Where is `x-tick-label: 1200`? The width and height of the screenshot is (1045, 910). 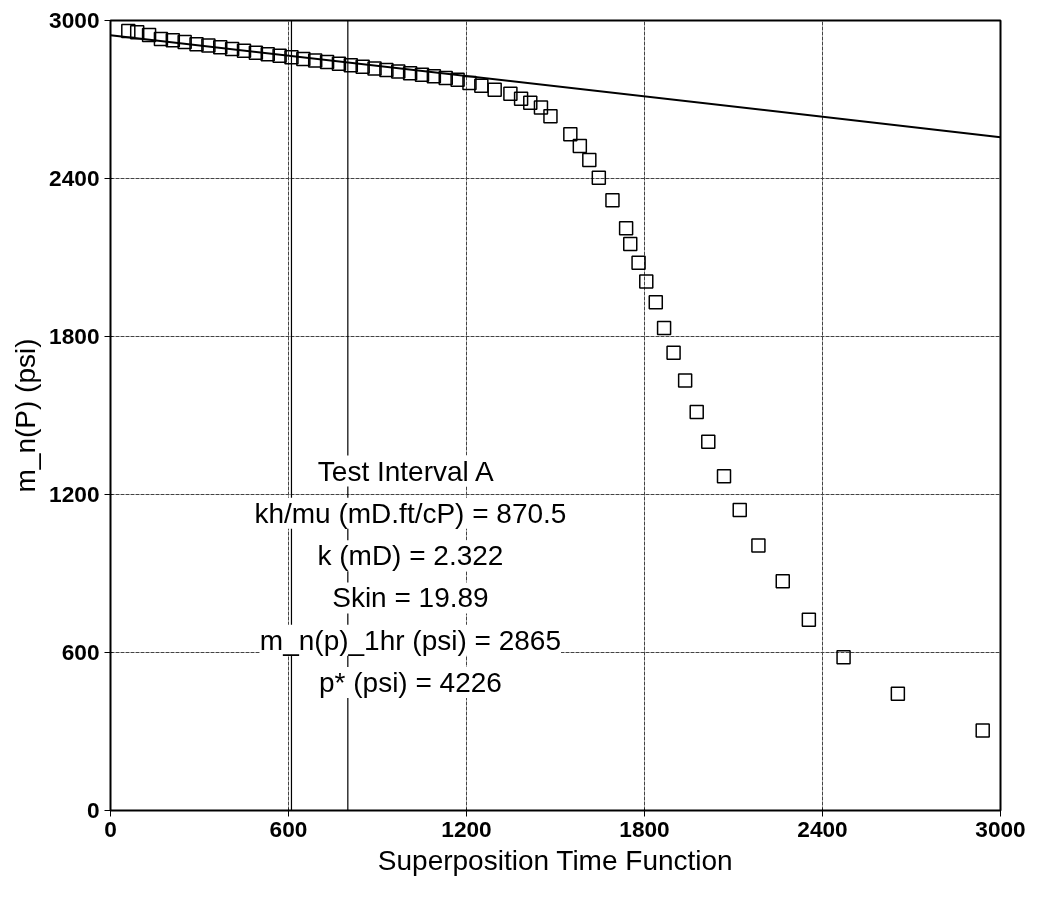
x-tick-label: 1200 is located at coordinates (466, 828).